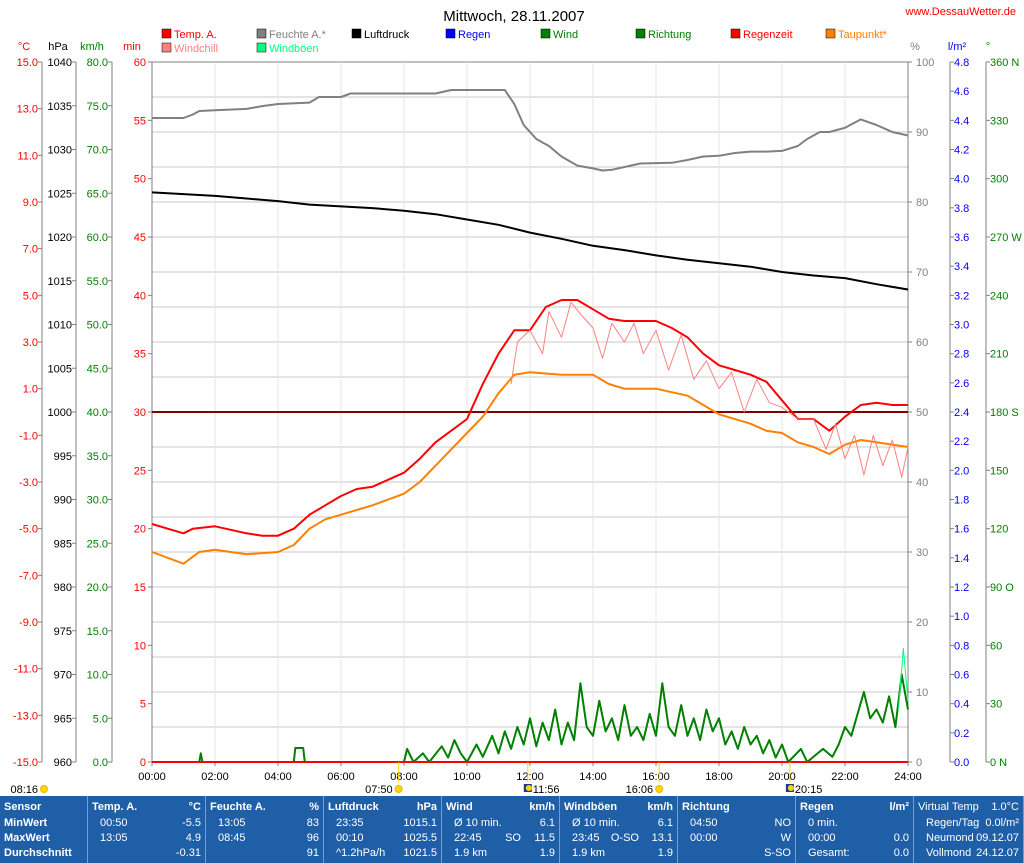  Describe the element at coordinates (459, 807) in the screenshot. I see `footer-header-label: Wind` at that location.